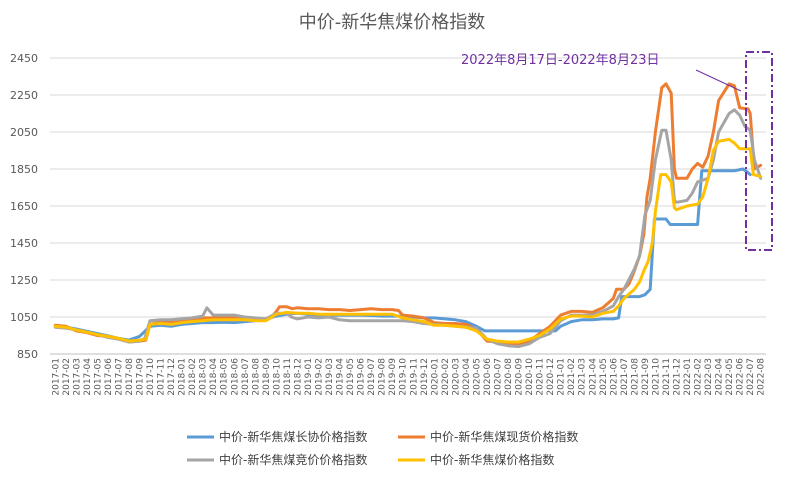 The height and width of the screenshot is (481, 785). Describe the element at coordinates (309, 377) in the screenshot. I see `x-tick-label: 2019-01` at that location.